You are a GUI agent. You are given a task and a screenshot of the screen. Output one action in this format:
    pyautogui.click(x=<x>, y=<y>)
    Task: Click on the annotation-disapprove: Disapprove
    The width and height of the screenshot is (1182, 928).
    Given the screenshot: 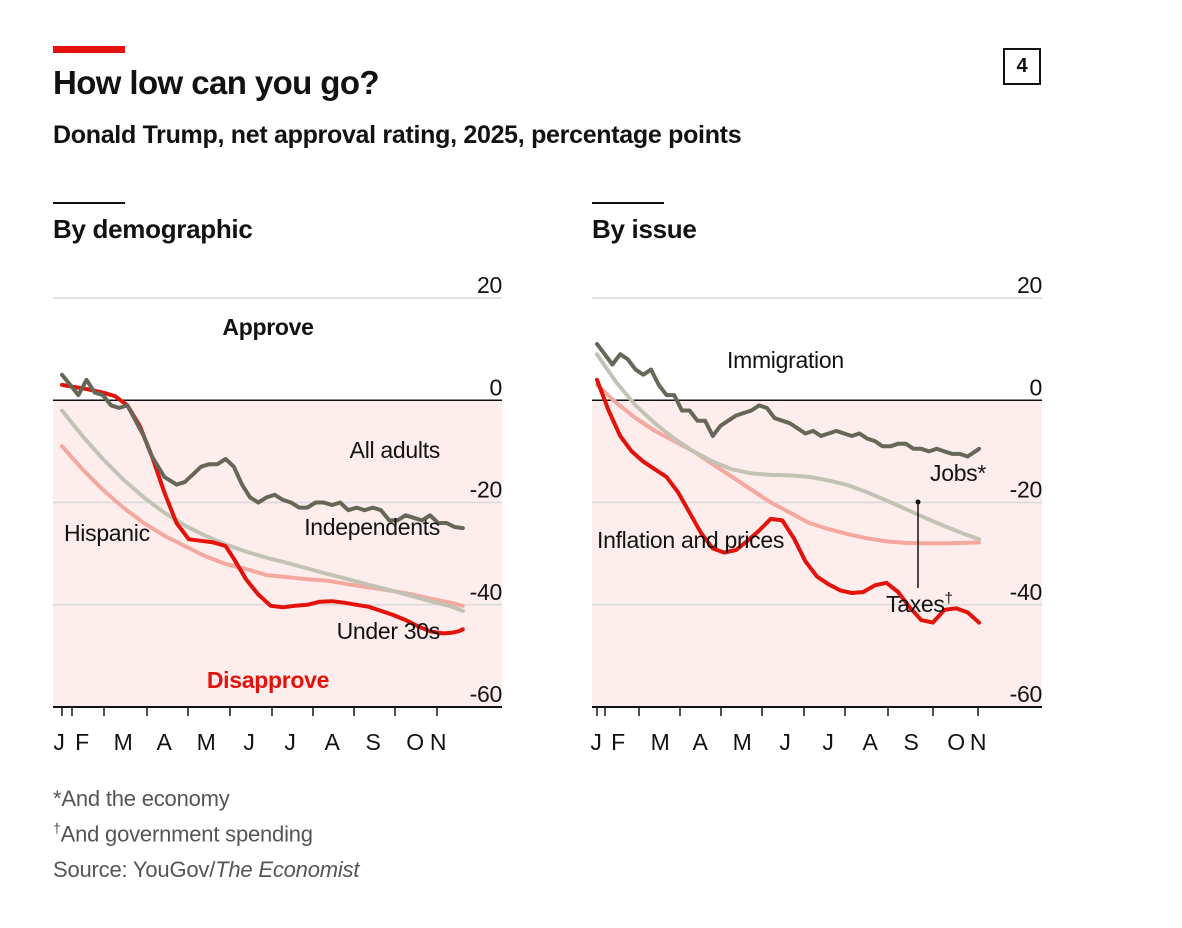 What is the action you would take?
    pyautogui.click(x=268, y=680)
    